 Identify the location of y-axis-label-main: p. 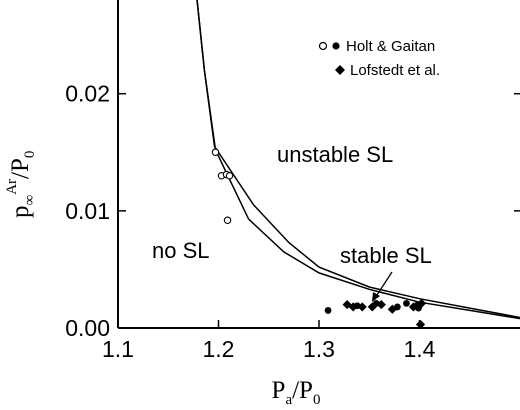
(20, 212).